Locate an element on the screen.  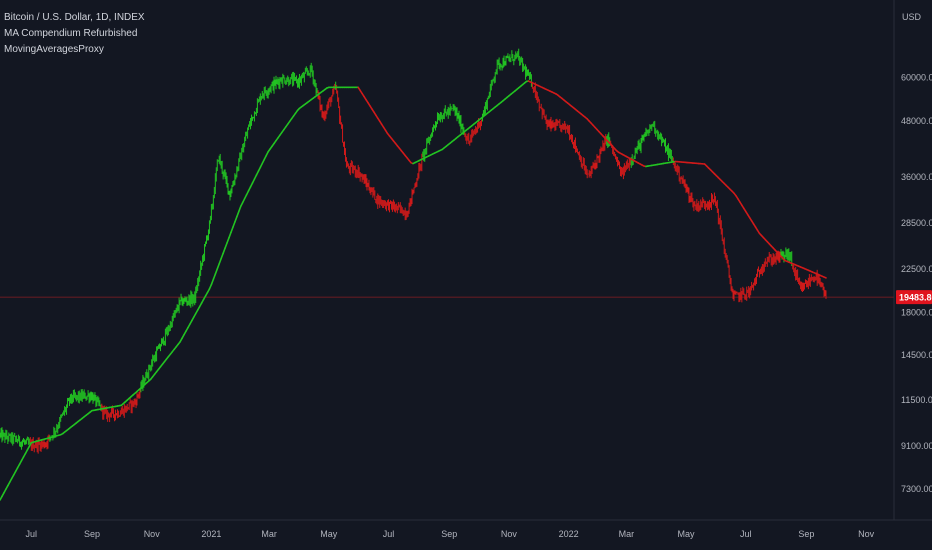
price-tick-label: 36000.00 is located at coordinates (916, 177).